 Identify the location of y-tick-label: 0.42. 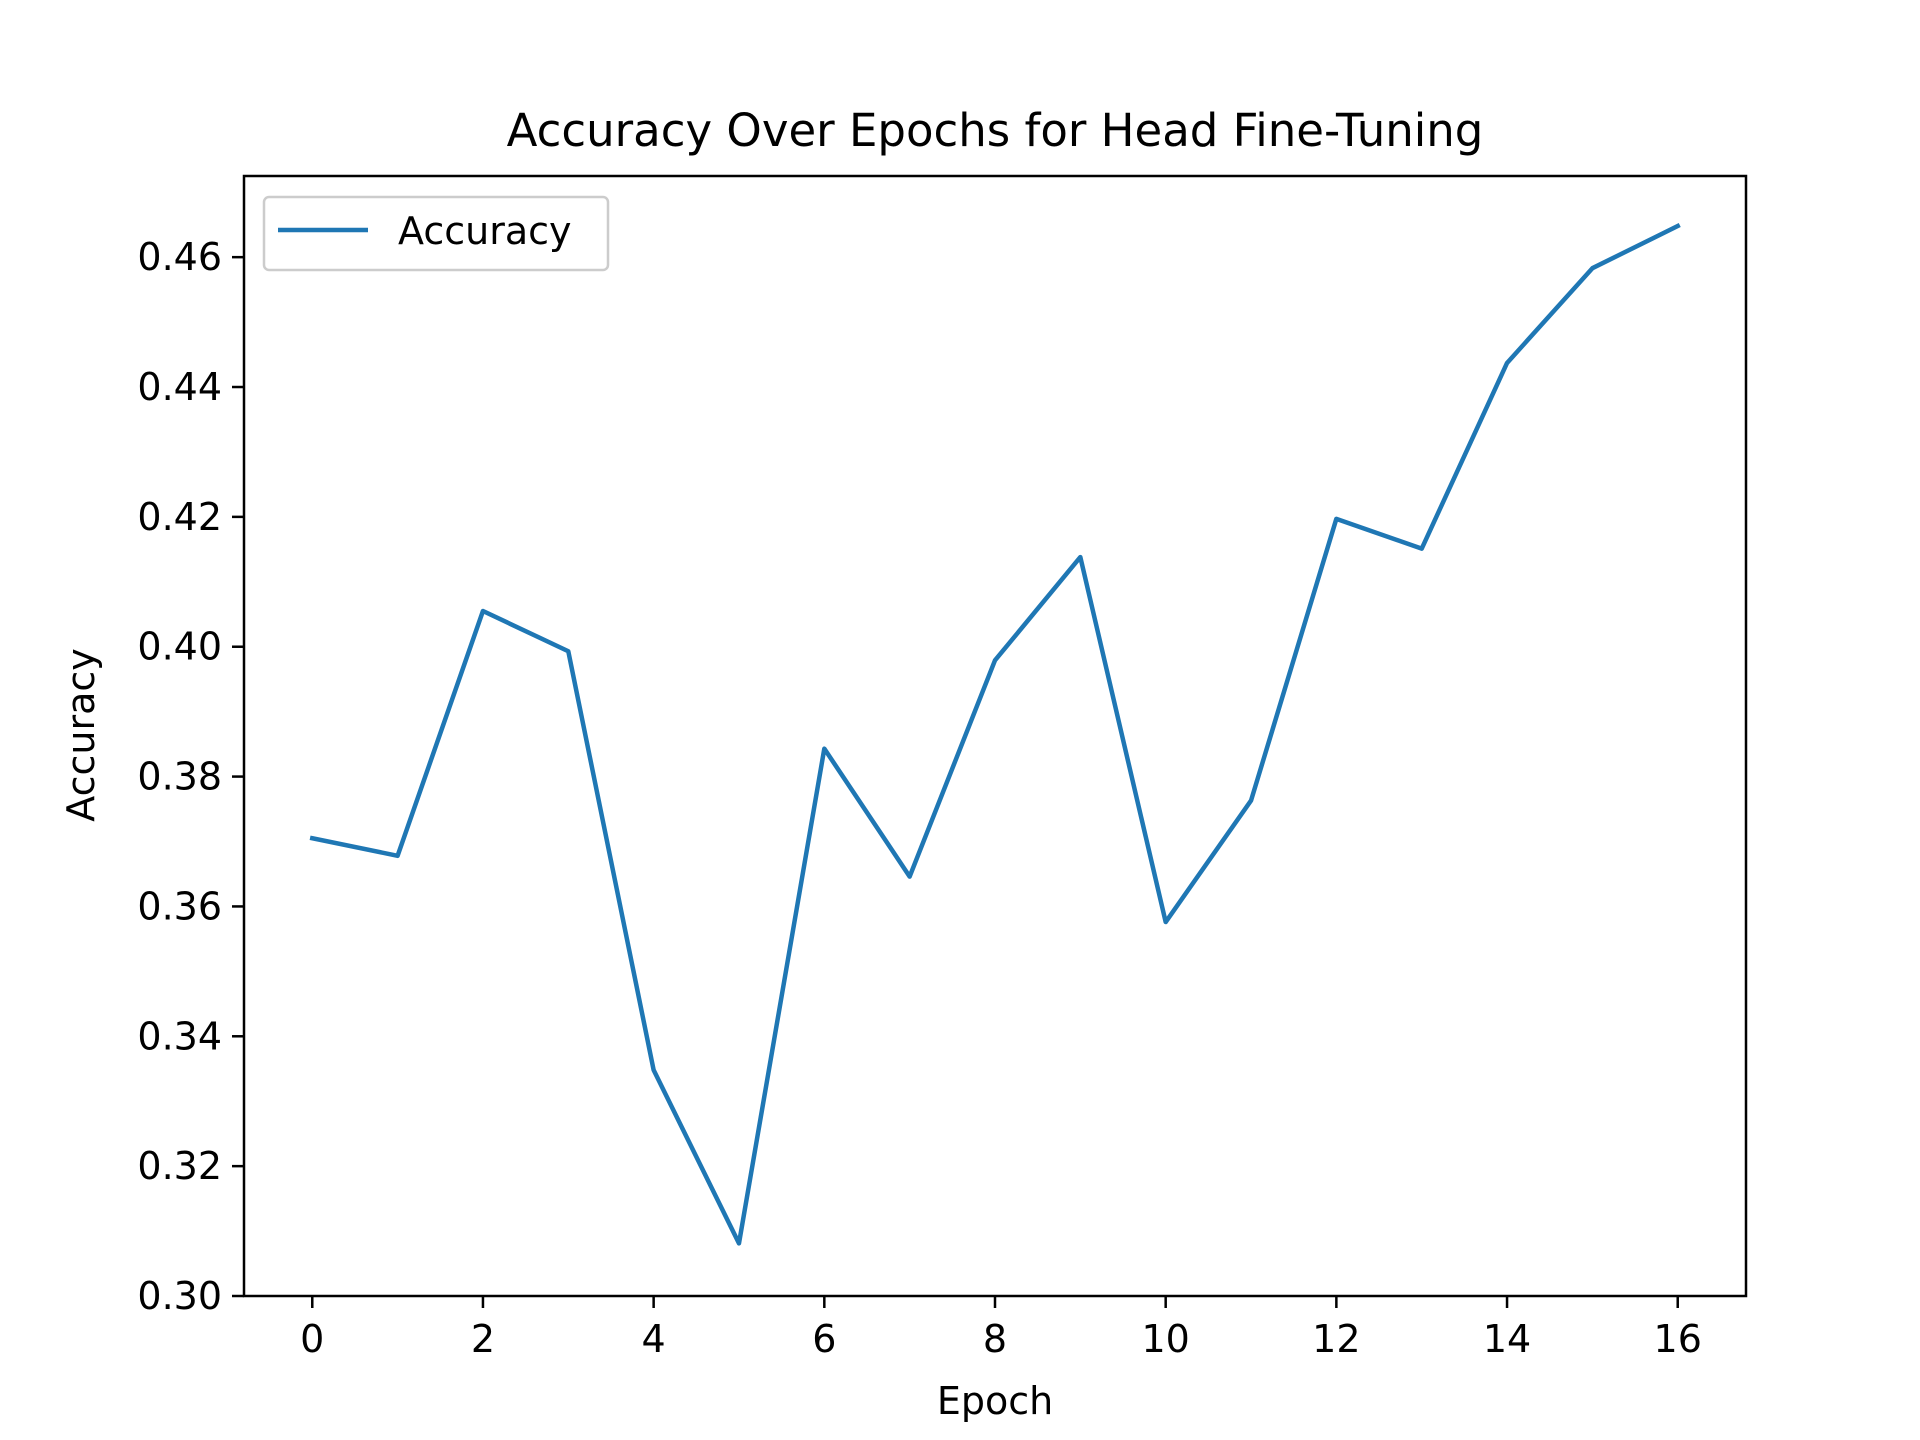
(179, 517).